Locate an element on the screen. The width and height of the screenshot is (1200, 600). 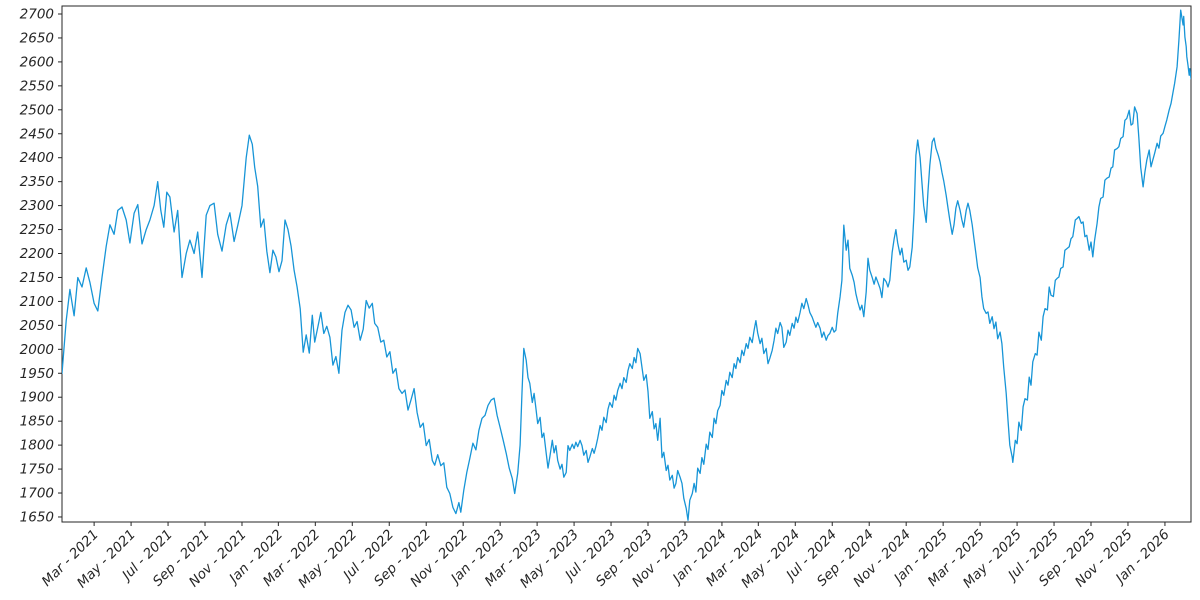
y-tick-label: 2400 is located at coordinates (37, 158).